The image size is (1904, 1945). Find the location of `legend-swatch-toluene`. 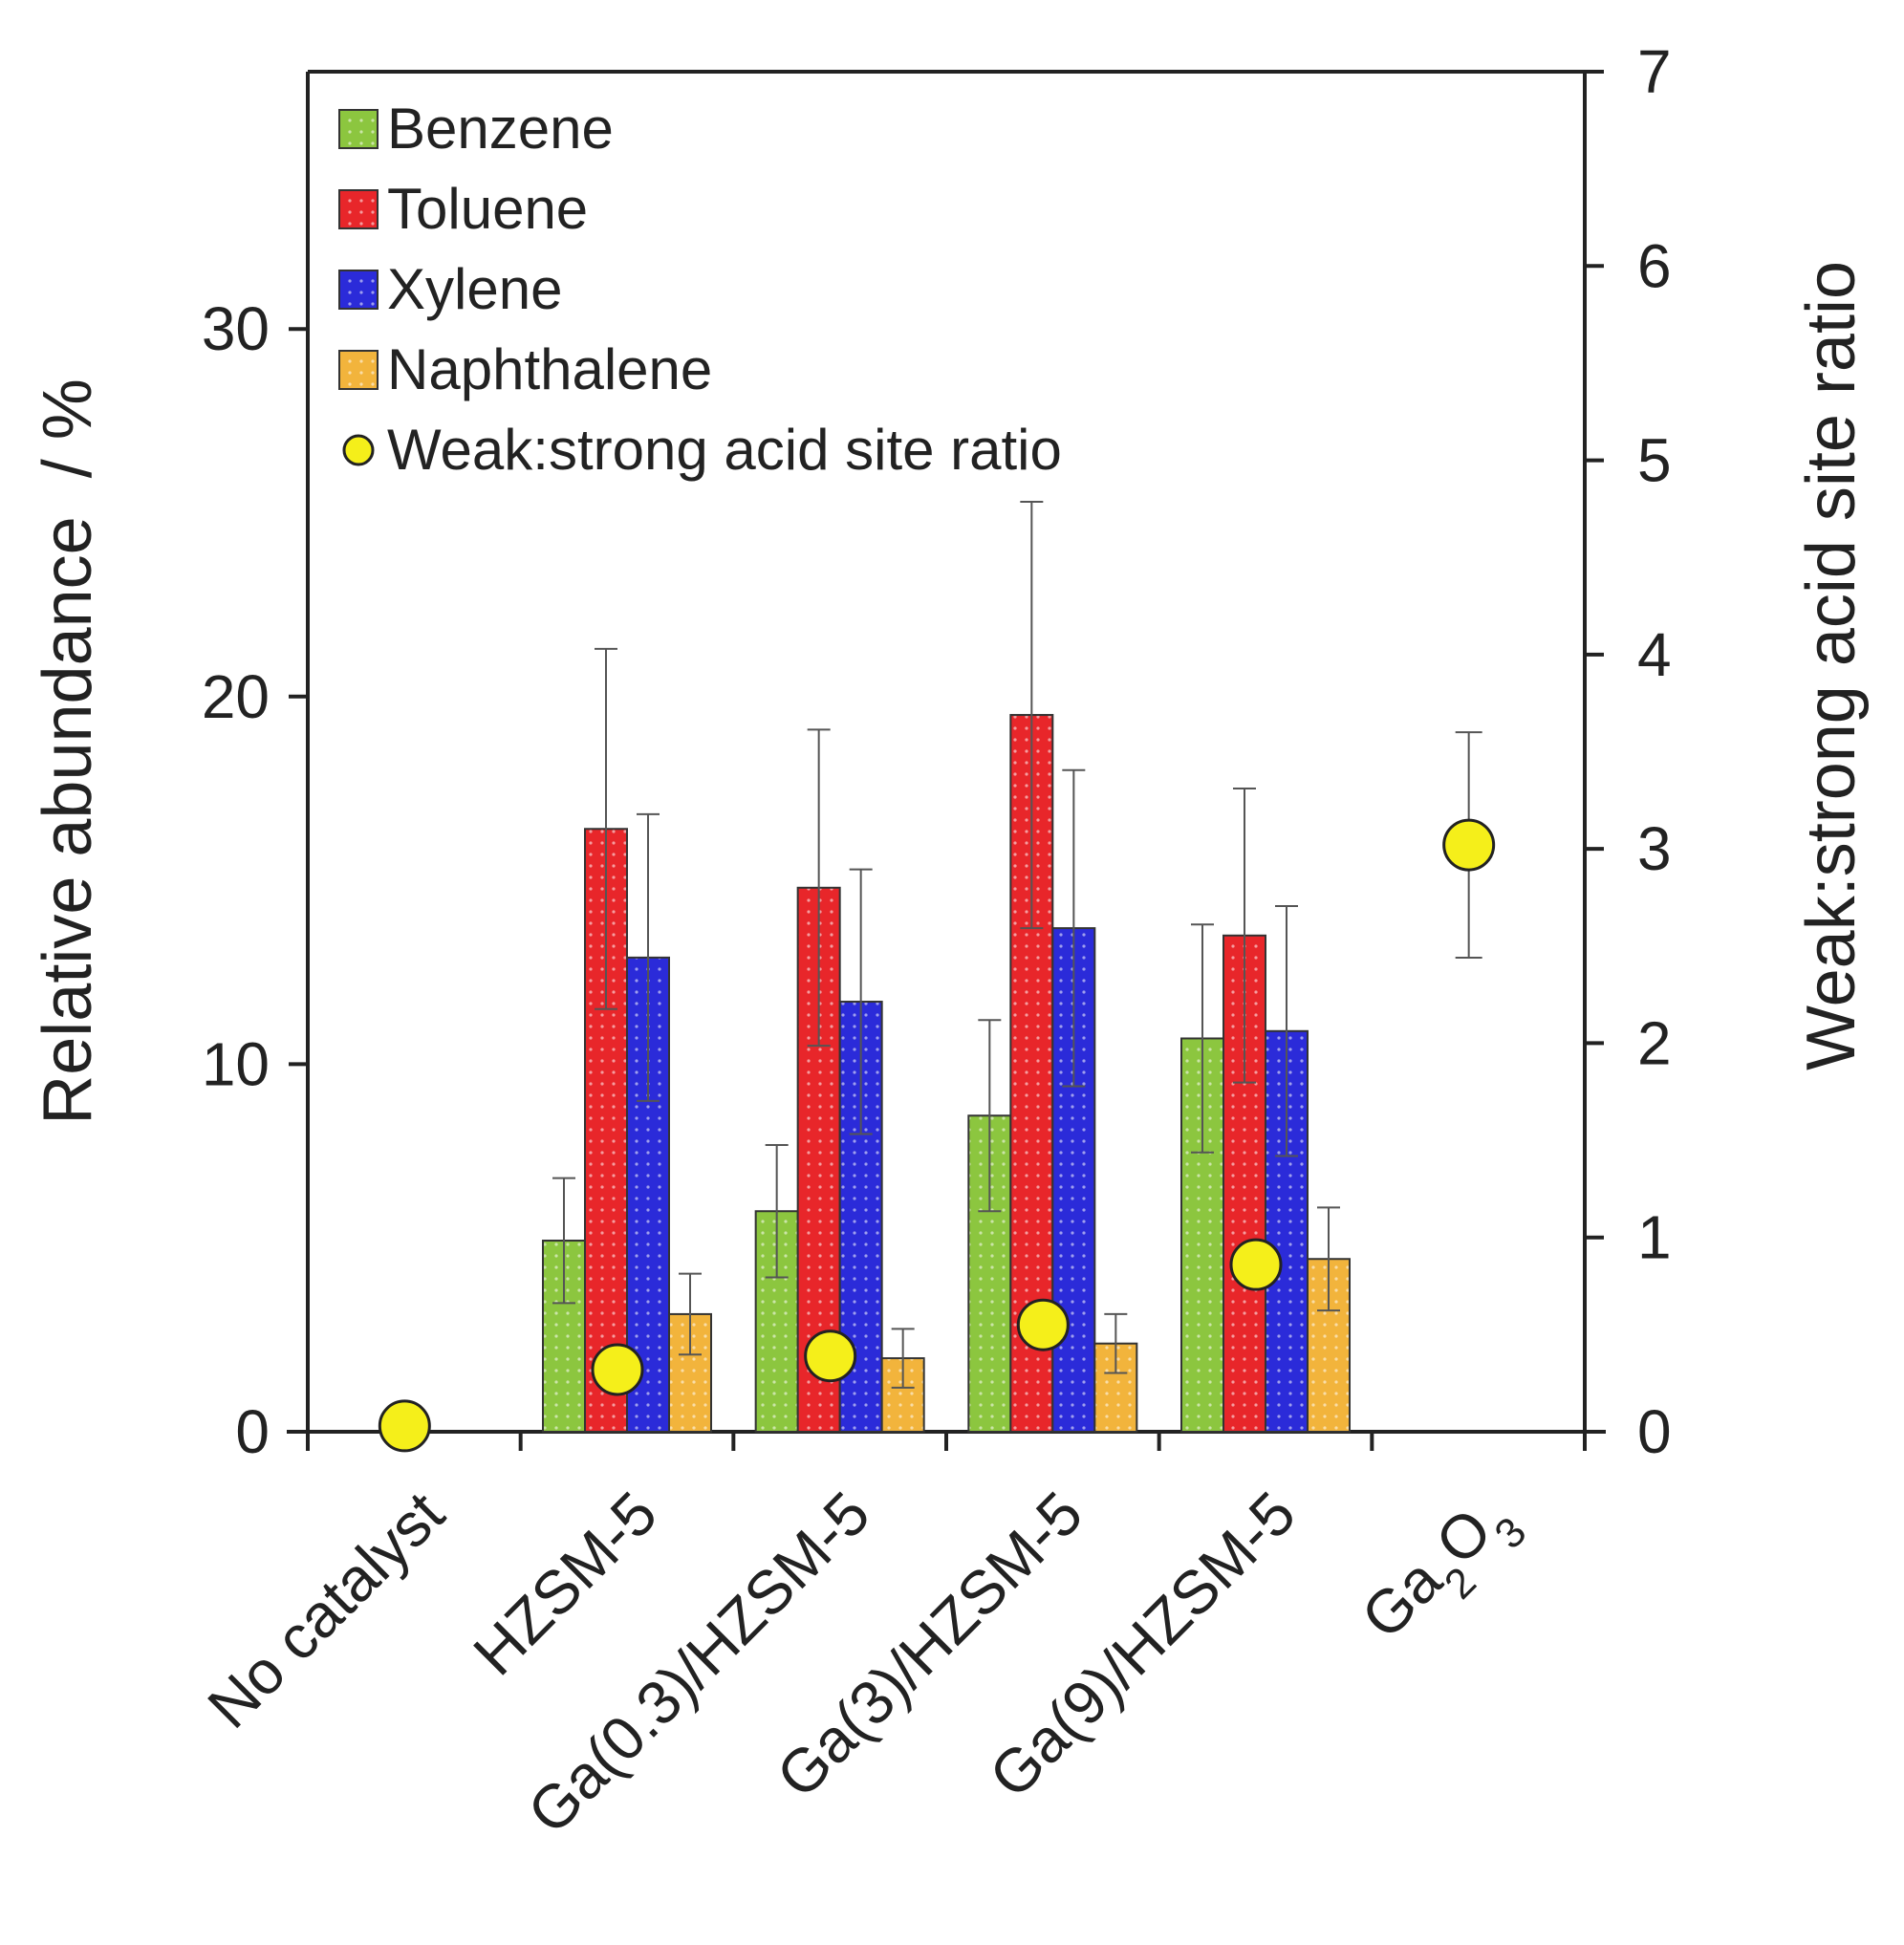

legend-swatch-toluene is located at coordinates (359, 209).